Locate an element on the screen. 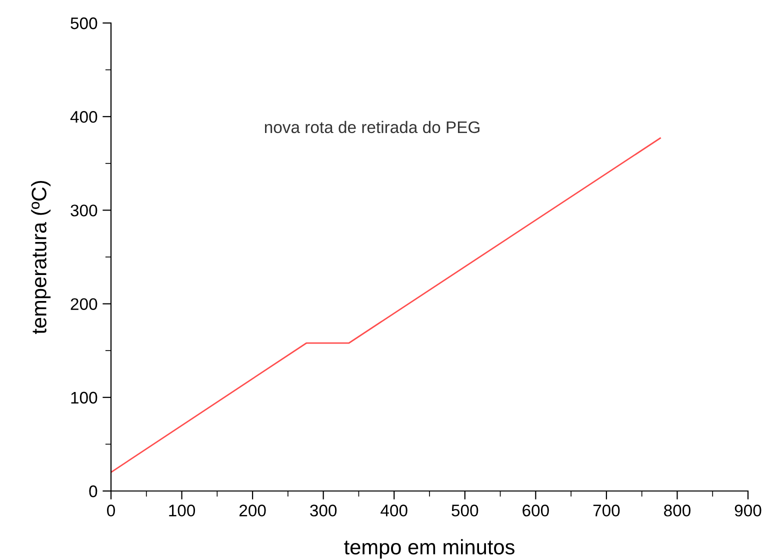  x-tick-label: 800 is located at coordinates (677, 510).